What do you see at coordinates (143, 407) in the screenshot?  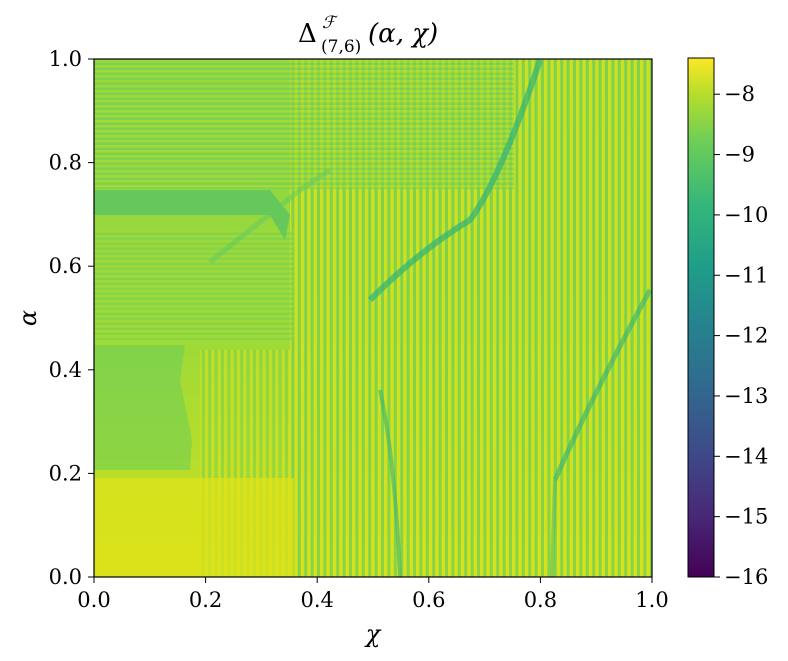 I see `dark-band-left` at bounding box center [143, 407].